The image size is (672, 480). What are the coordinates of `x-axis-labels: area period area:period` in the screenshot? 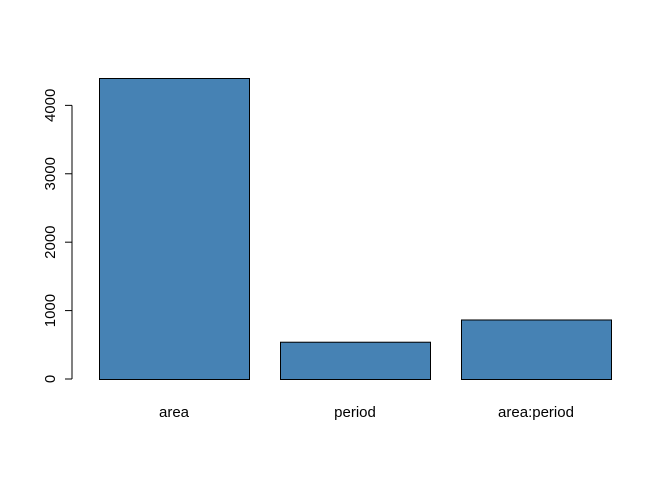 It's located at (366, 412).